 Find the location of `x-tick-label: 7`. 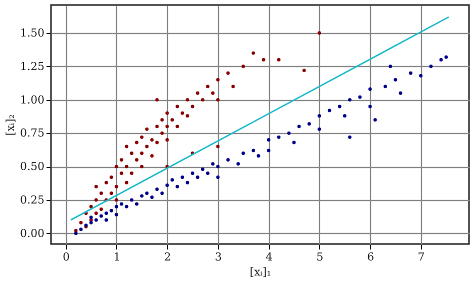

x-tick-label: 7 is located at coordinates (421, 257).